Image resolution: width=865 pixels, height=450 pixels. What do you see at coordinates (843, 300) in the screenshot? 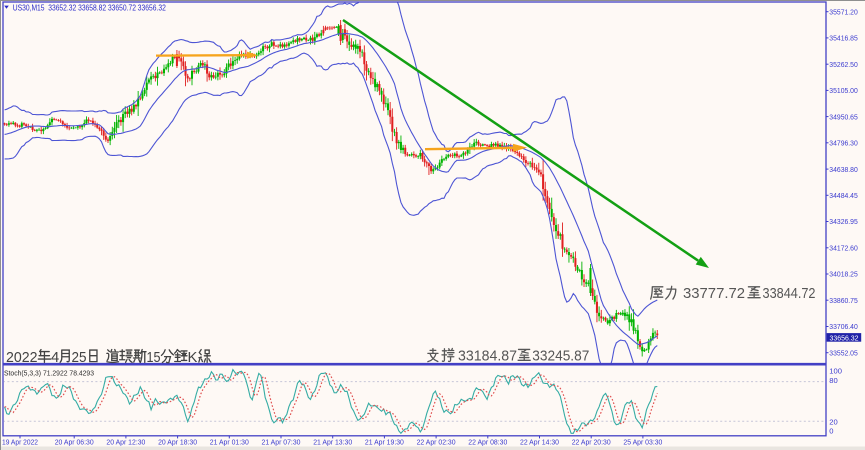
I see `svg-text: 33860.75` at bounding box center [843, 300].